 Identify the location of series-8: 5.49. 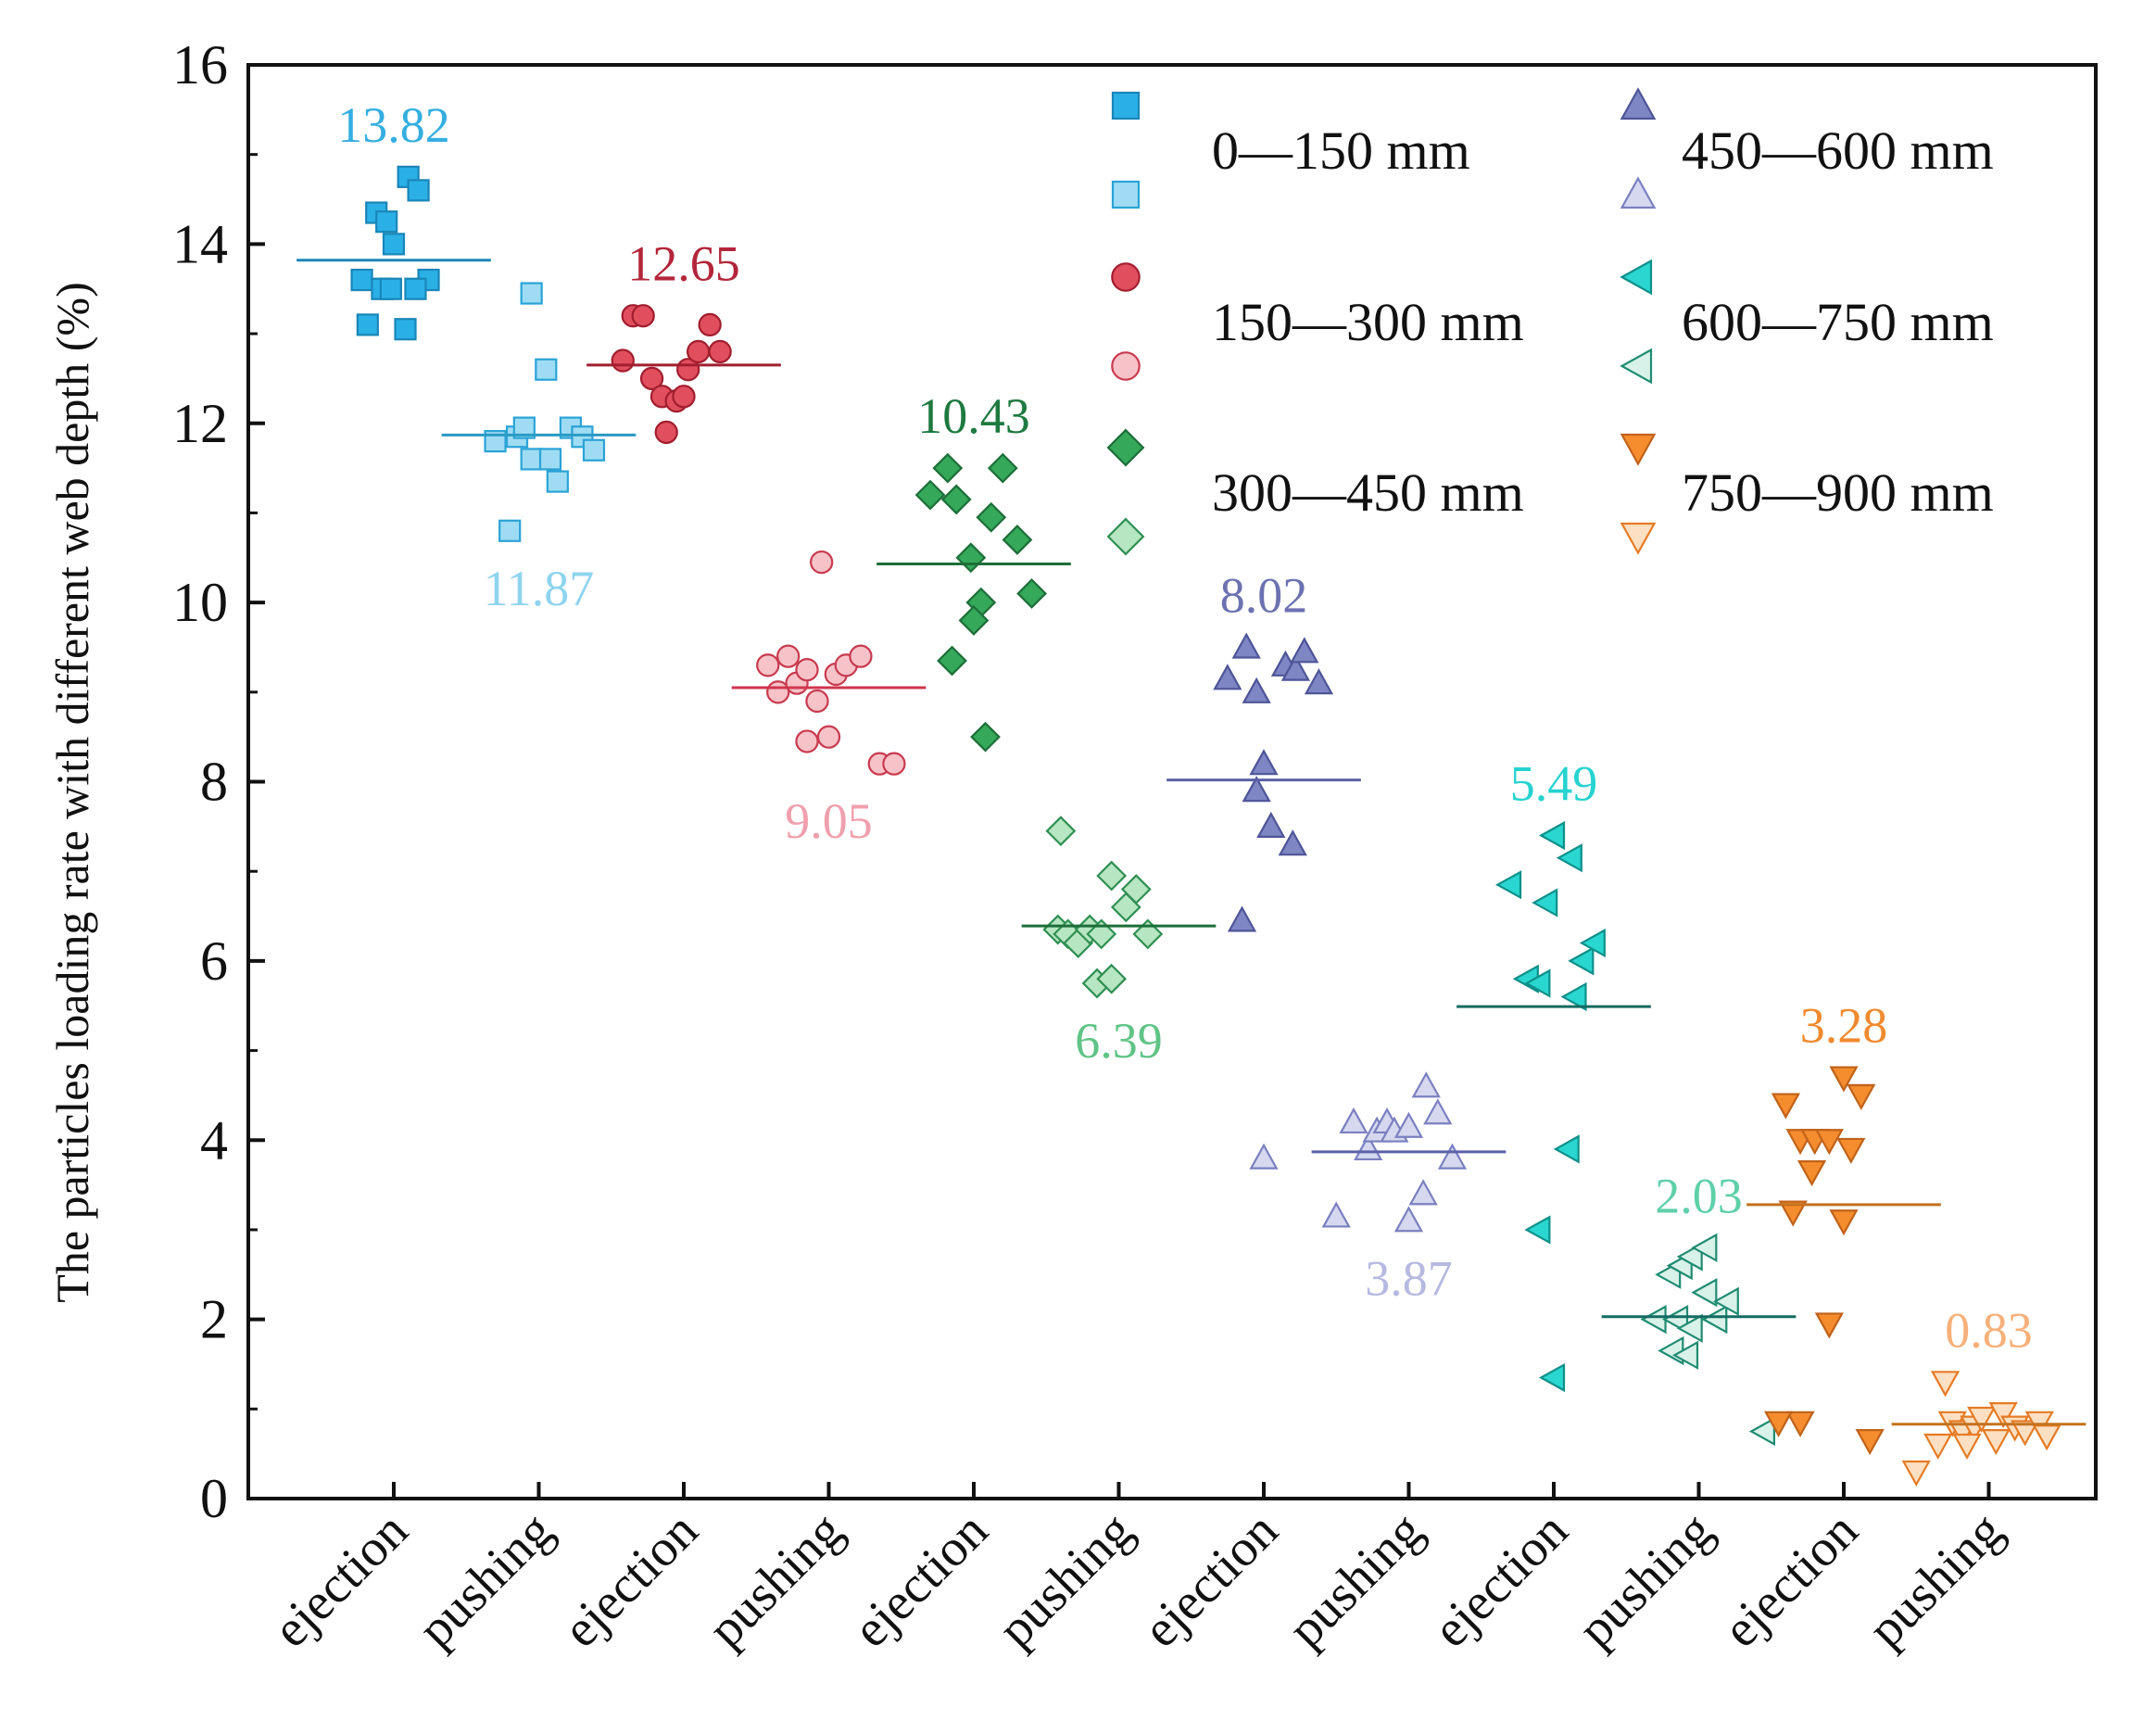
(1553, 1074).